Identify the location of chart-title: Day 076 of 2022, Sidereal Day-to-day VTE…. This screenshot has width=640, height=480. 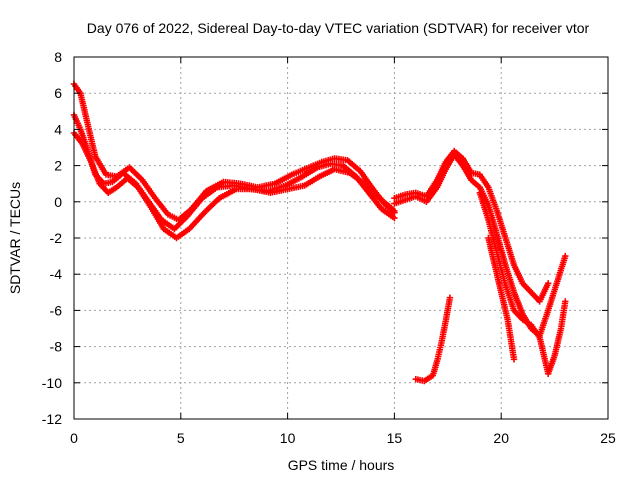
(338, 28).